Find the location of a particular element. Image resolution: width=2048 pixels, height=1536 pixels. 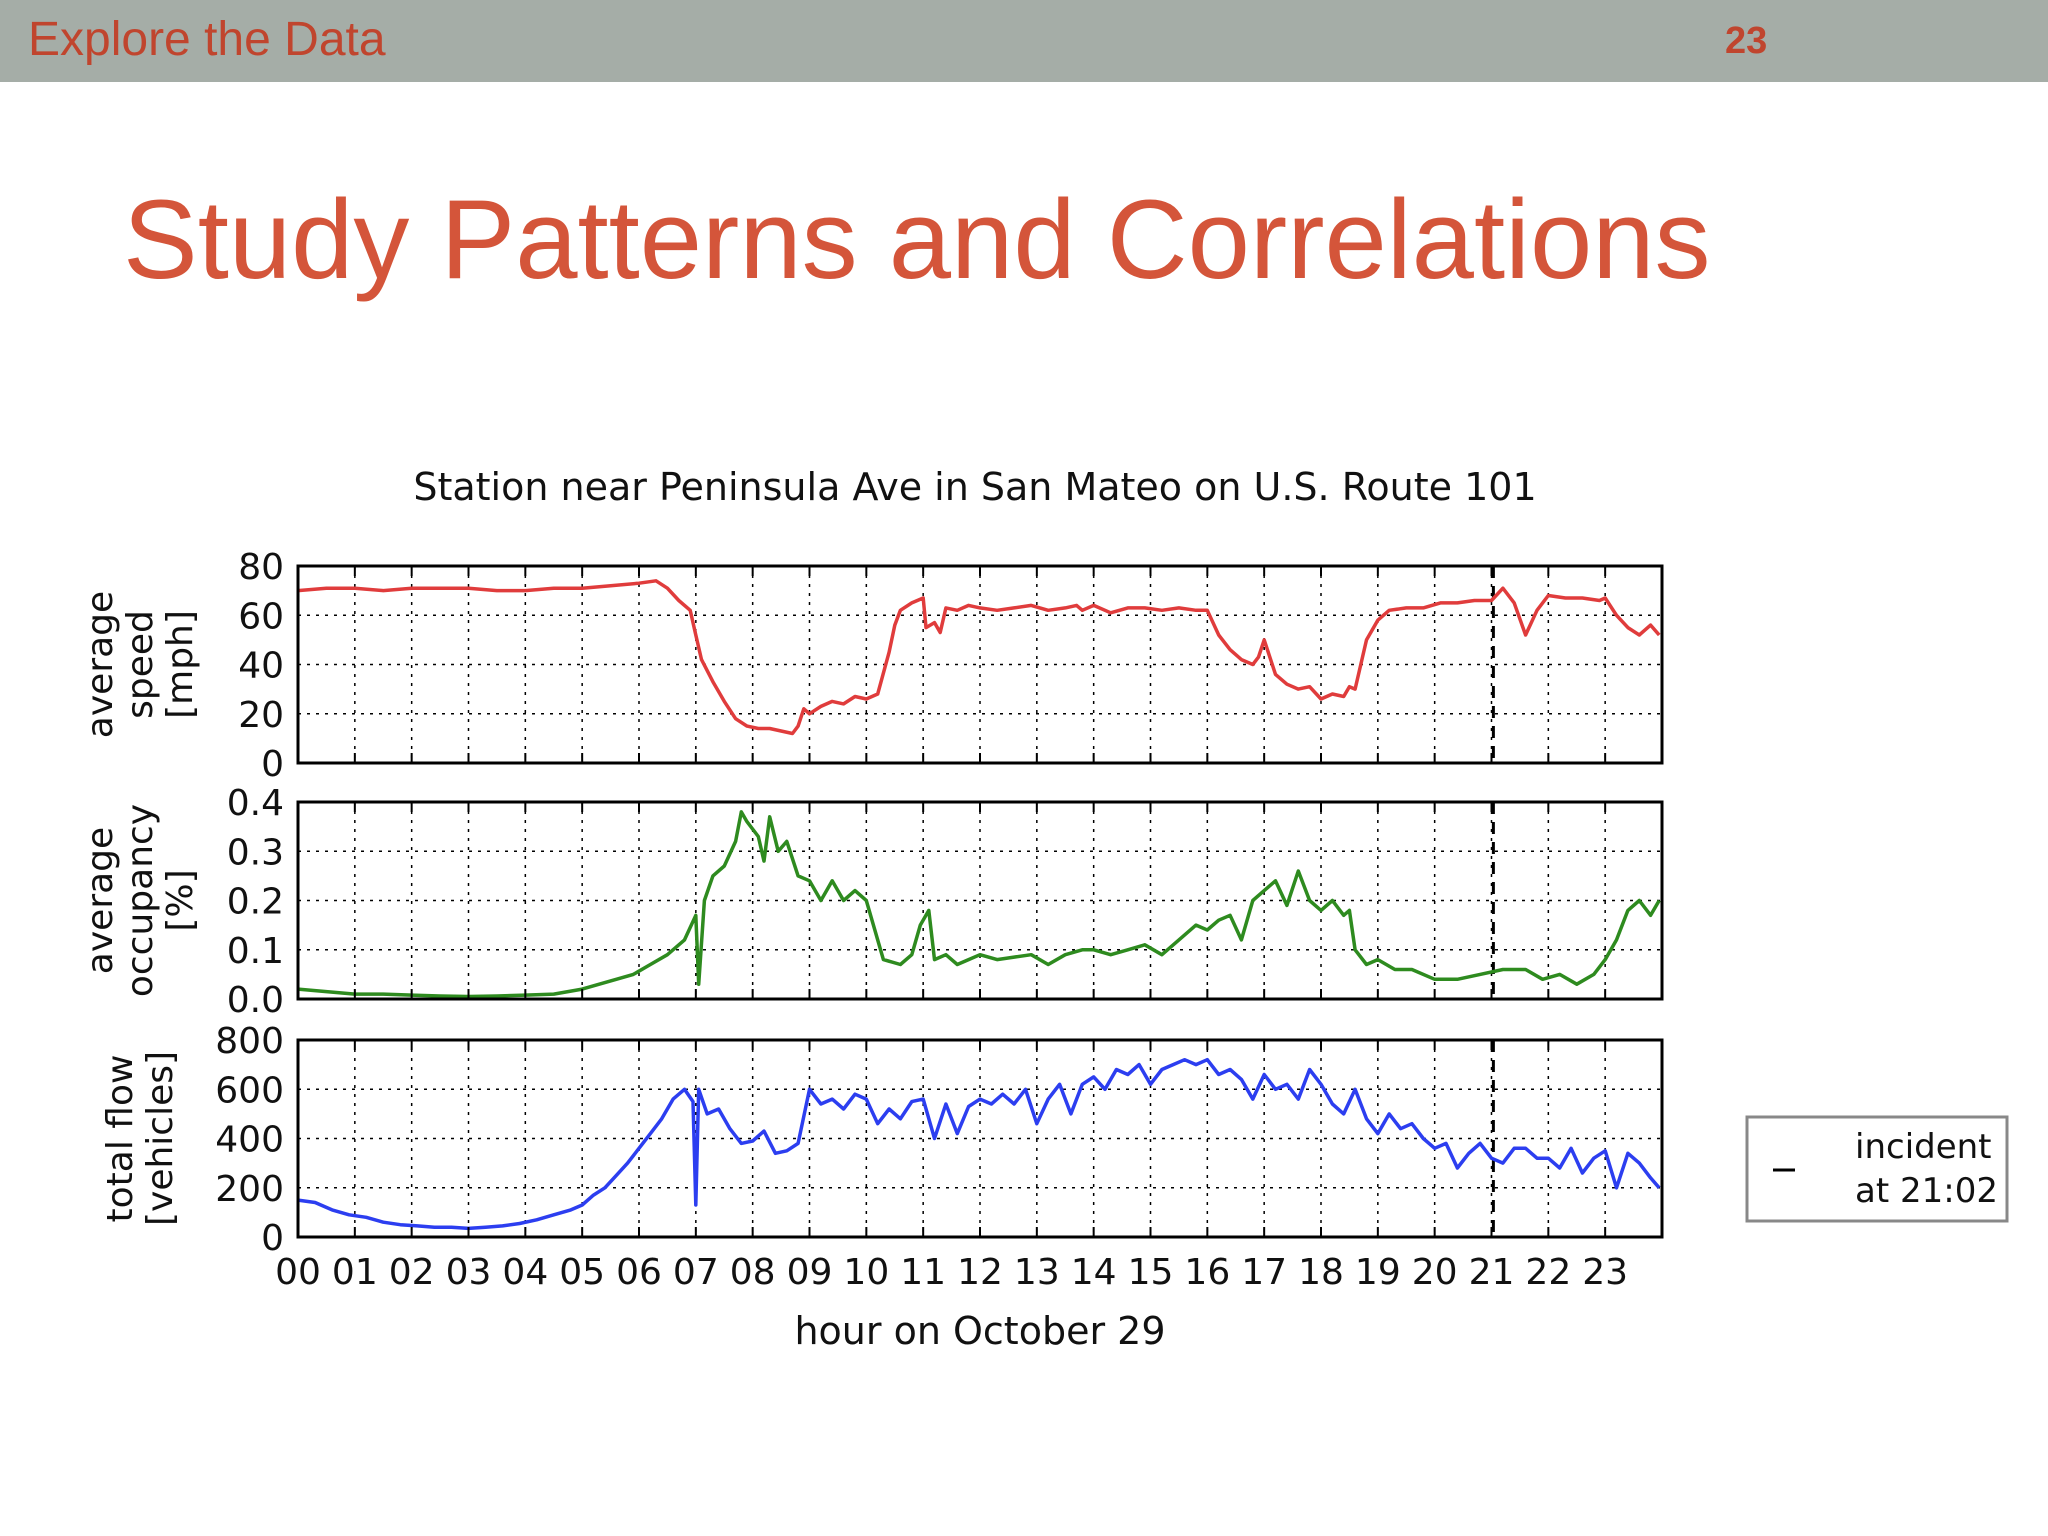

x-tick-label: 23 is located at coordinates (1605, 1272).